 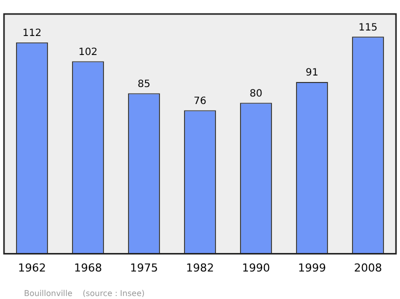 What do you see at coordinates (368, 267) in the screenshot?
I see `x-tick-label: 2008` at bounding box center [368, 267].